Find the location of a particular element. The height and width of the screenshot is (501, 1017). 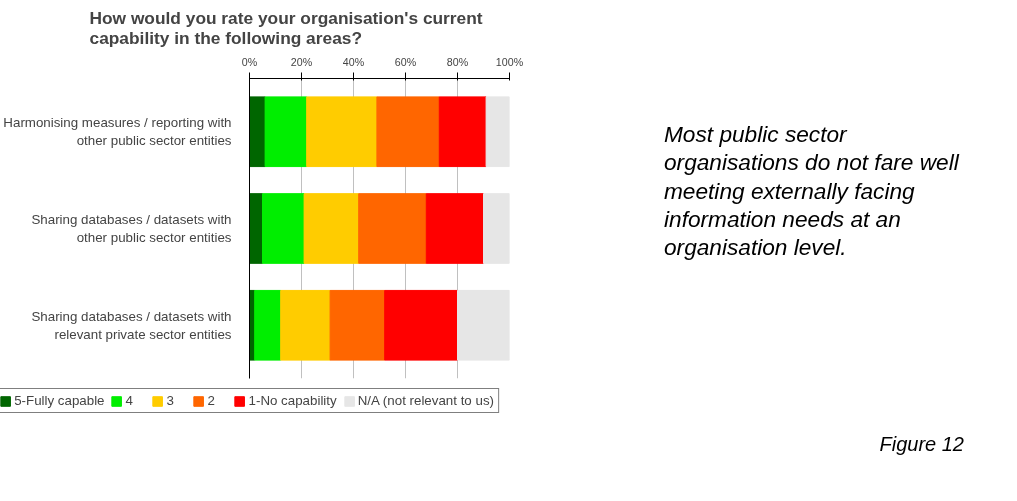

legend-label: 1-No capability is located at coordinates (292, 400).